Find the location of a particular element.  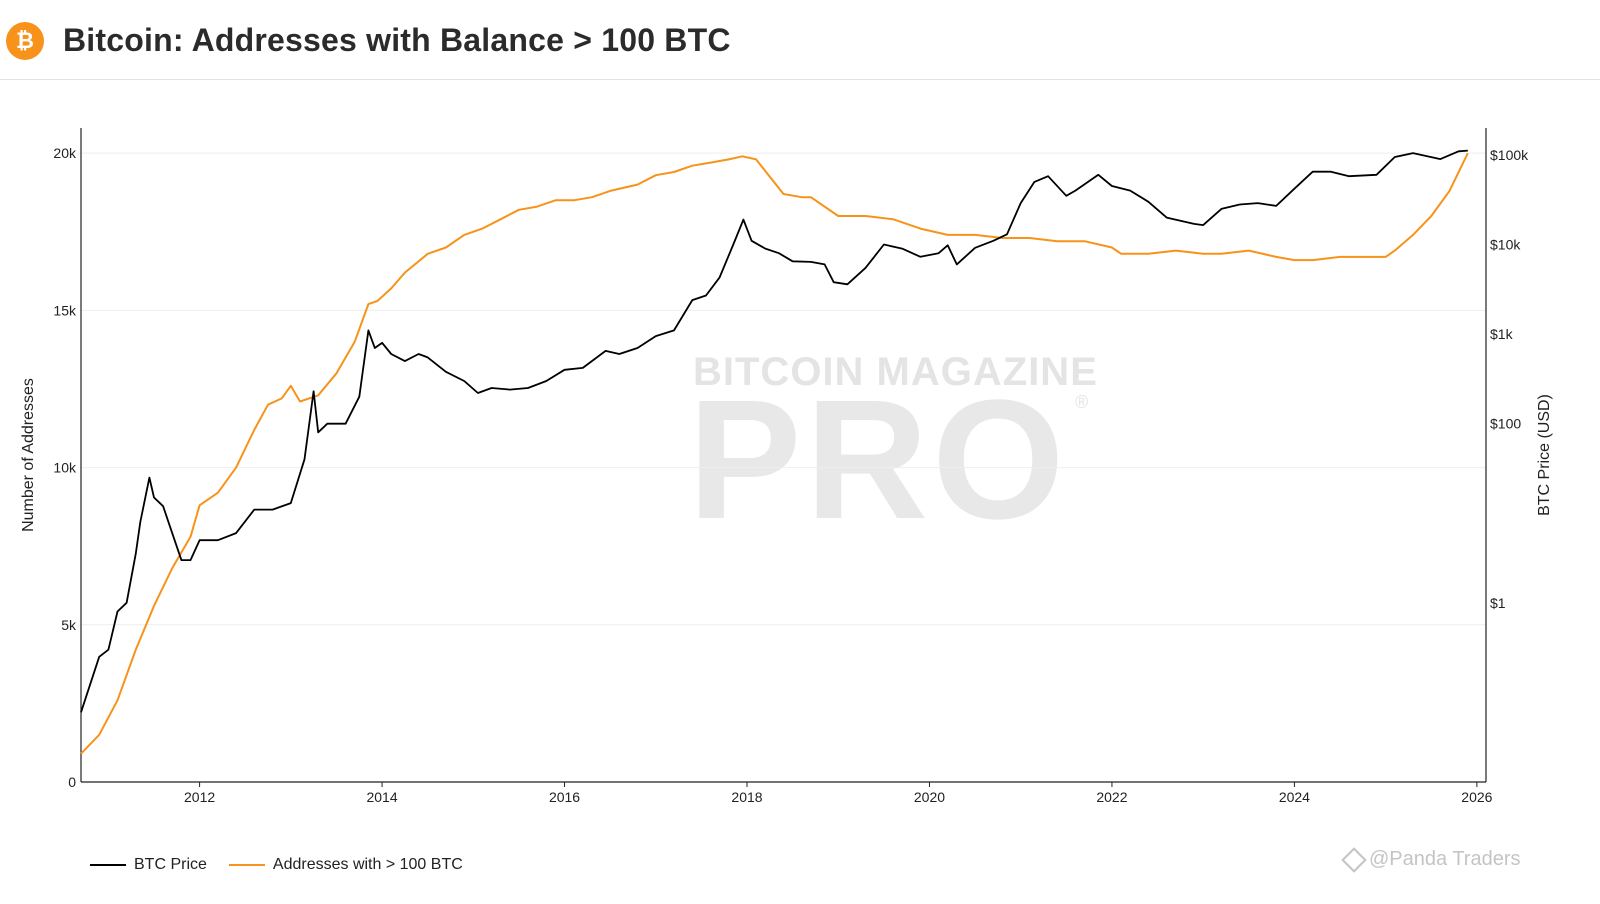

y-right-tick-label: $1 is located at coordinates (1498, 603).